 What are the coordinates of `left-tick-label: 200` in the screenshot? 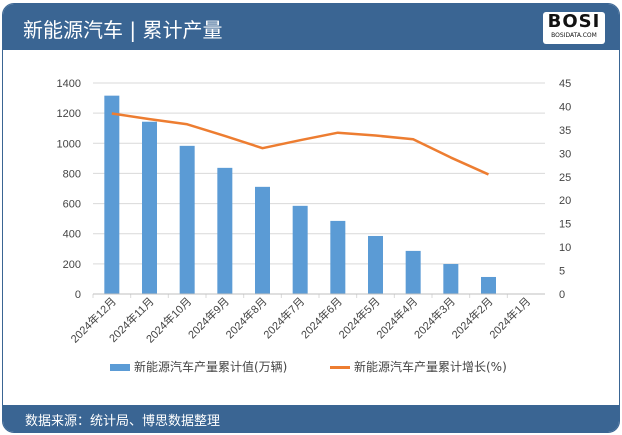 It's located at (72, 265).